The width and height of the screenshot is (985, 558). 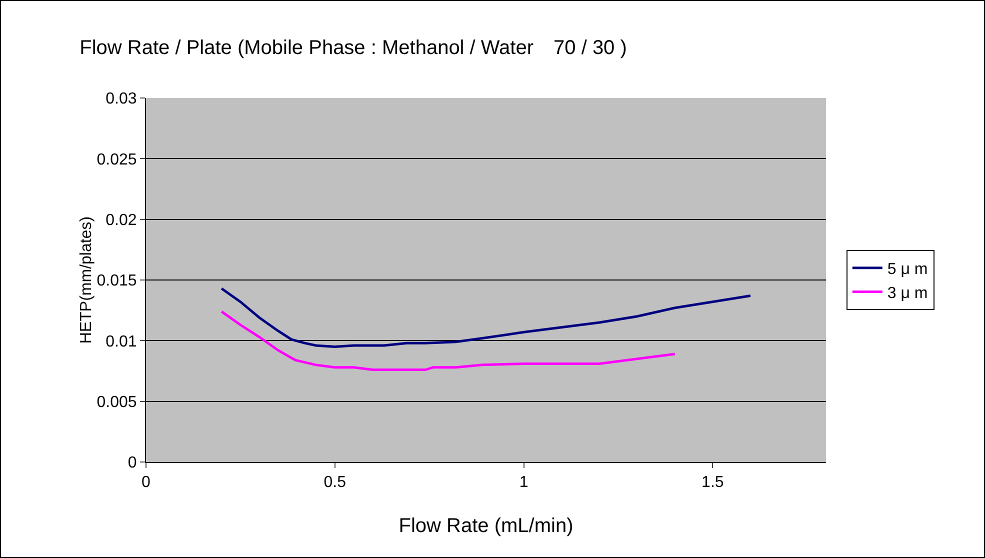 What do you see at coordinates (86, 280) in the screenshot?
I see `y-axis-title: HETP(mm/plates)` at bounding box center [86, 280].